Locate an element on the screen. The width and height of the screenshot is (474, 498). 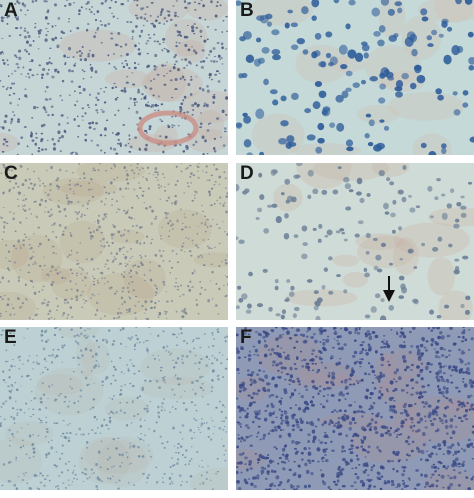
micrograph is located at coordinates (114, 77).